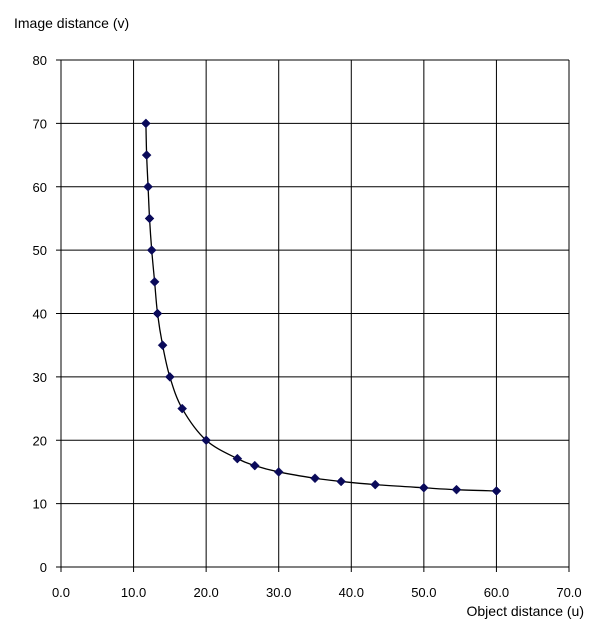 The height and width of the screenshot is (639, 600). Describe the element at coordinates (71, 23) in the screenshot. I see `y-axis-title: Image distance (v)` at that location.